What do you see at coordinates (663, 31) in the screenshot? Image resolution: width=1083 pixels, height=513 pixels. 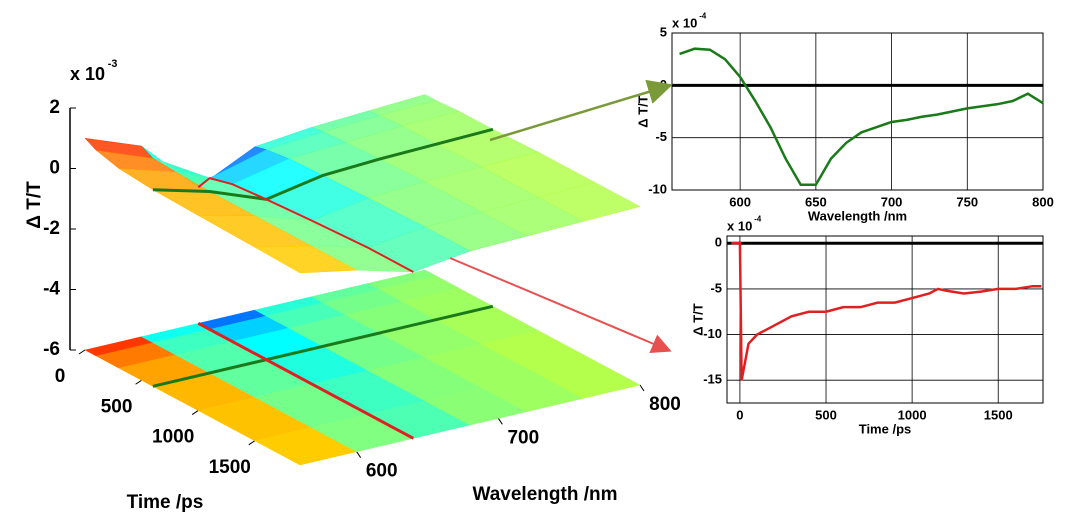 I see `y-tick-label: 5` at bounding box center [663, 31].